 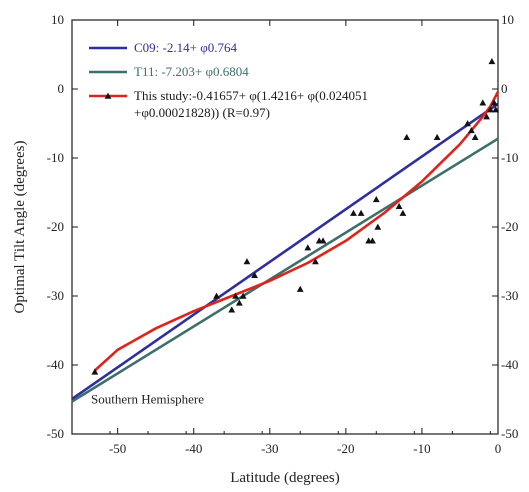 I want to click on legend-label: T11: -7.203+ φ0.6804, so click(x=191, y=71).